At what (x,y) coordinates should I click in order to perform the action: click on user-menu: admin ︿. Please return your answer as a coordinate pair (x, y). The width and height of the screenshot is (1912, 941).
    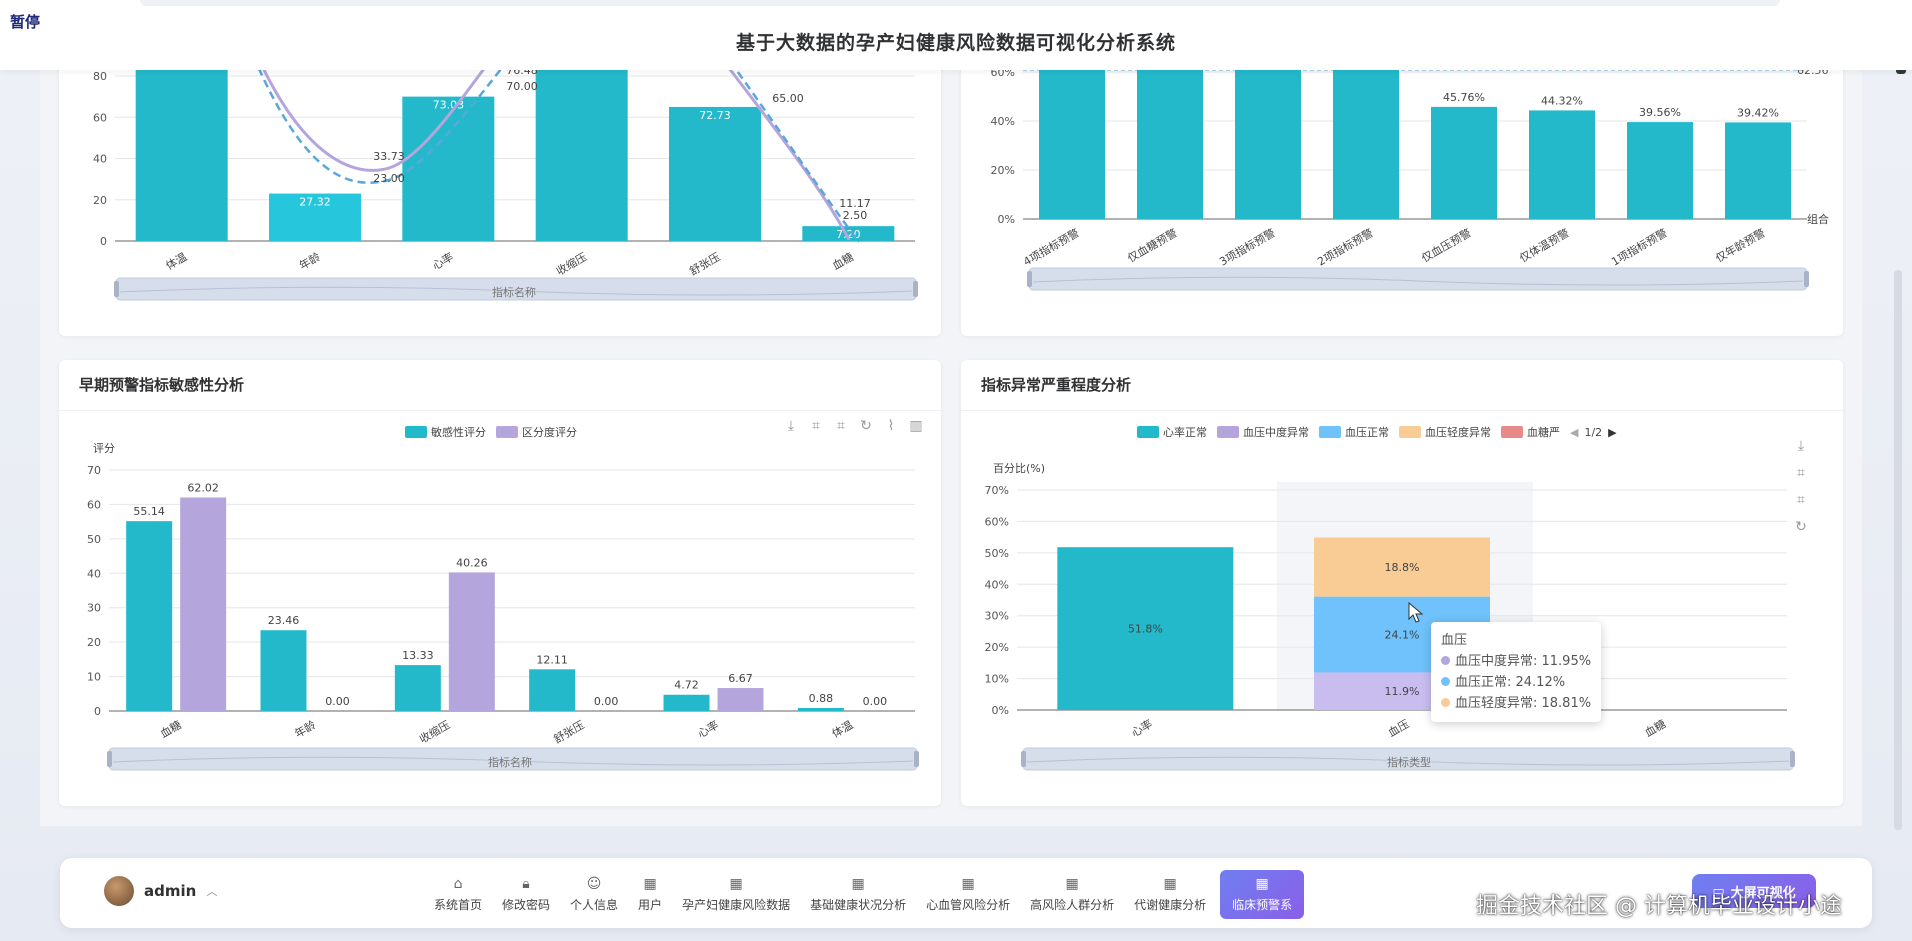
    Looking at the image, I should click on (160, 891).